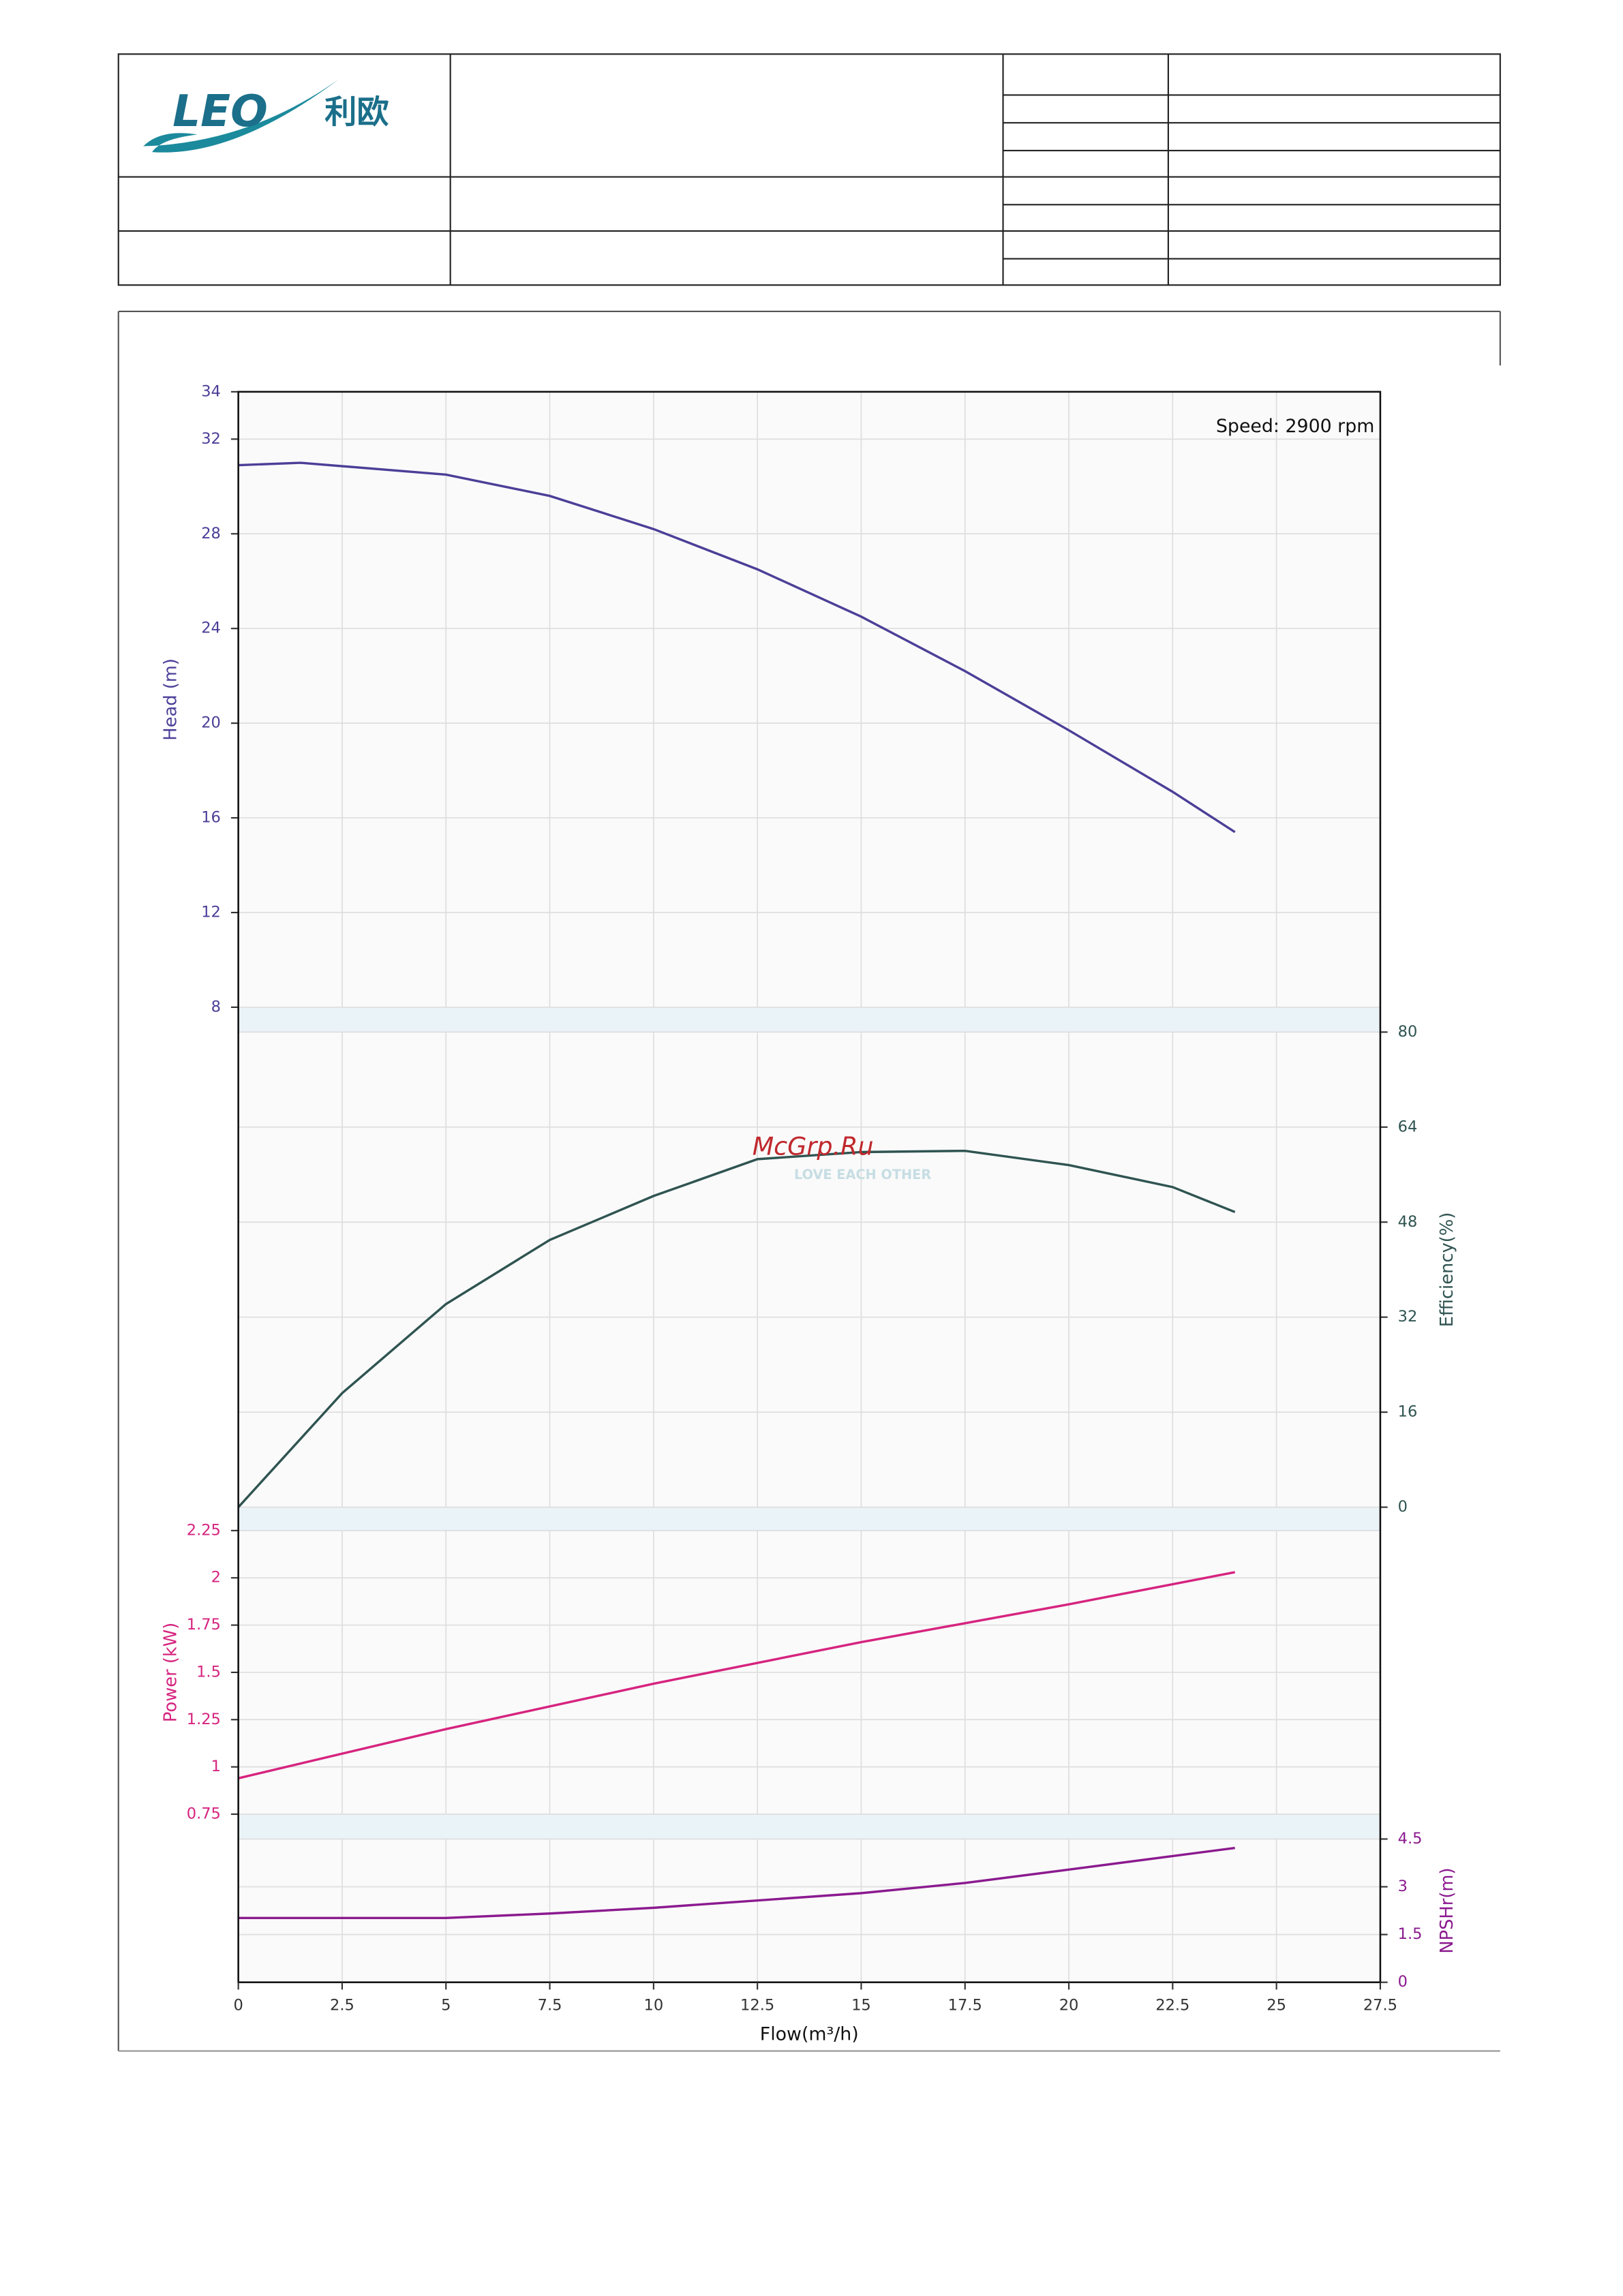 This screenshot has height=2296, width=1623. Describe the element at coordinates (446, 2005) in the screenshot. I see `x-tick-label: 5` at that location.